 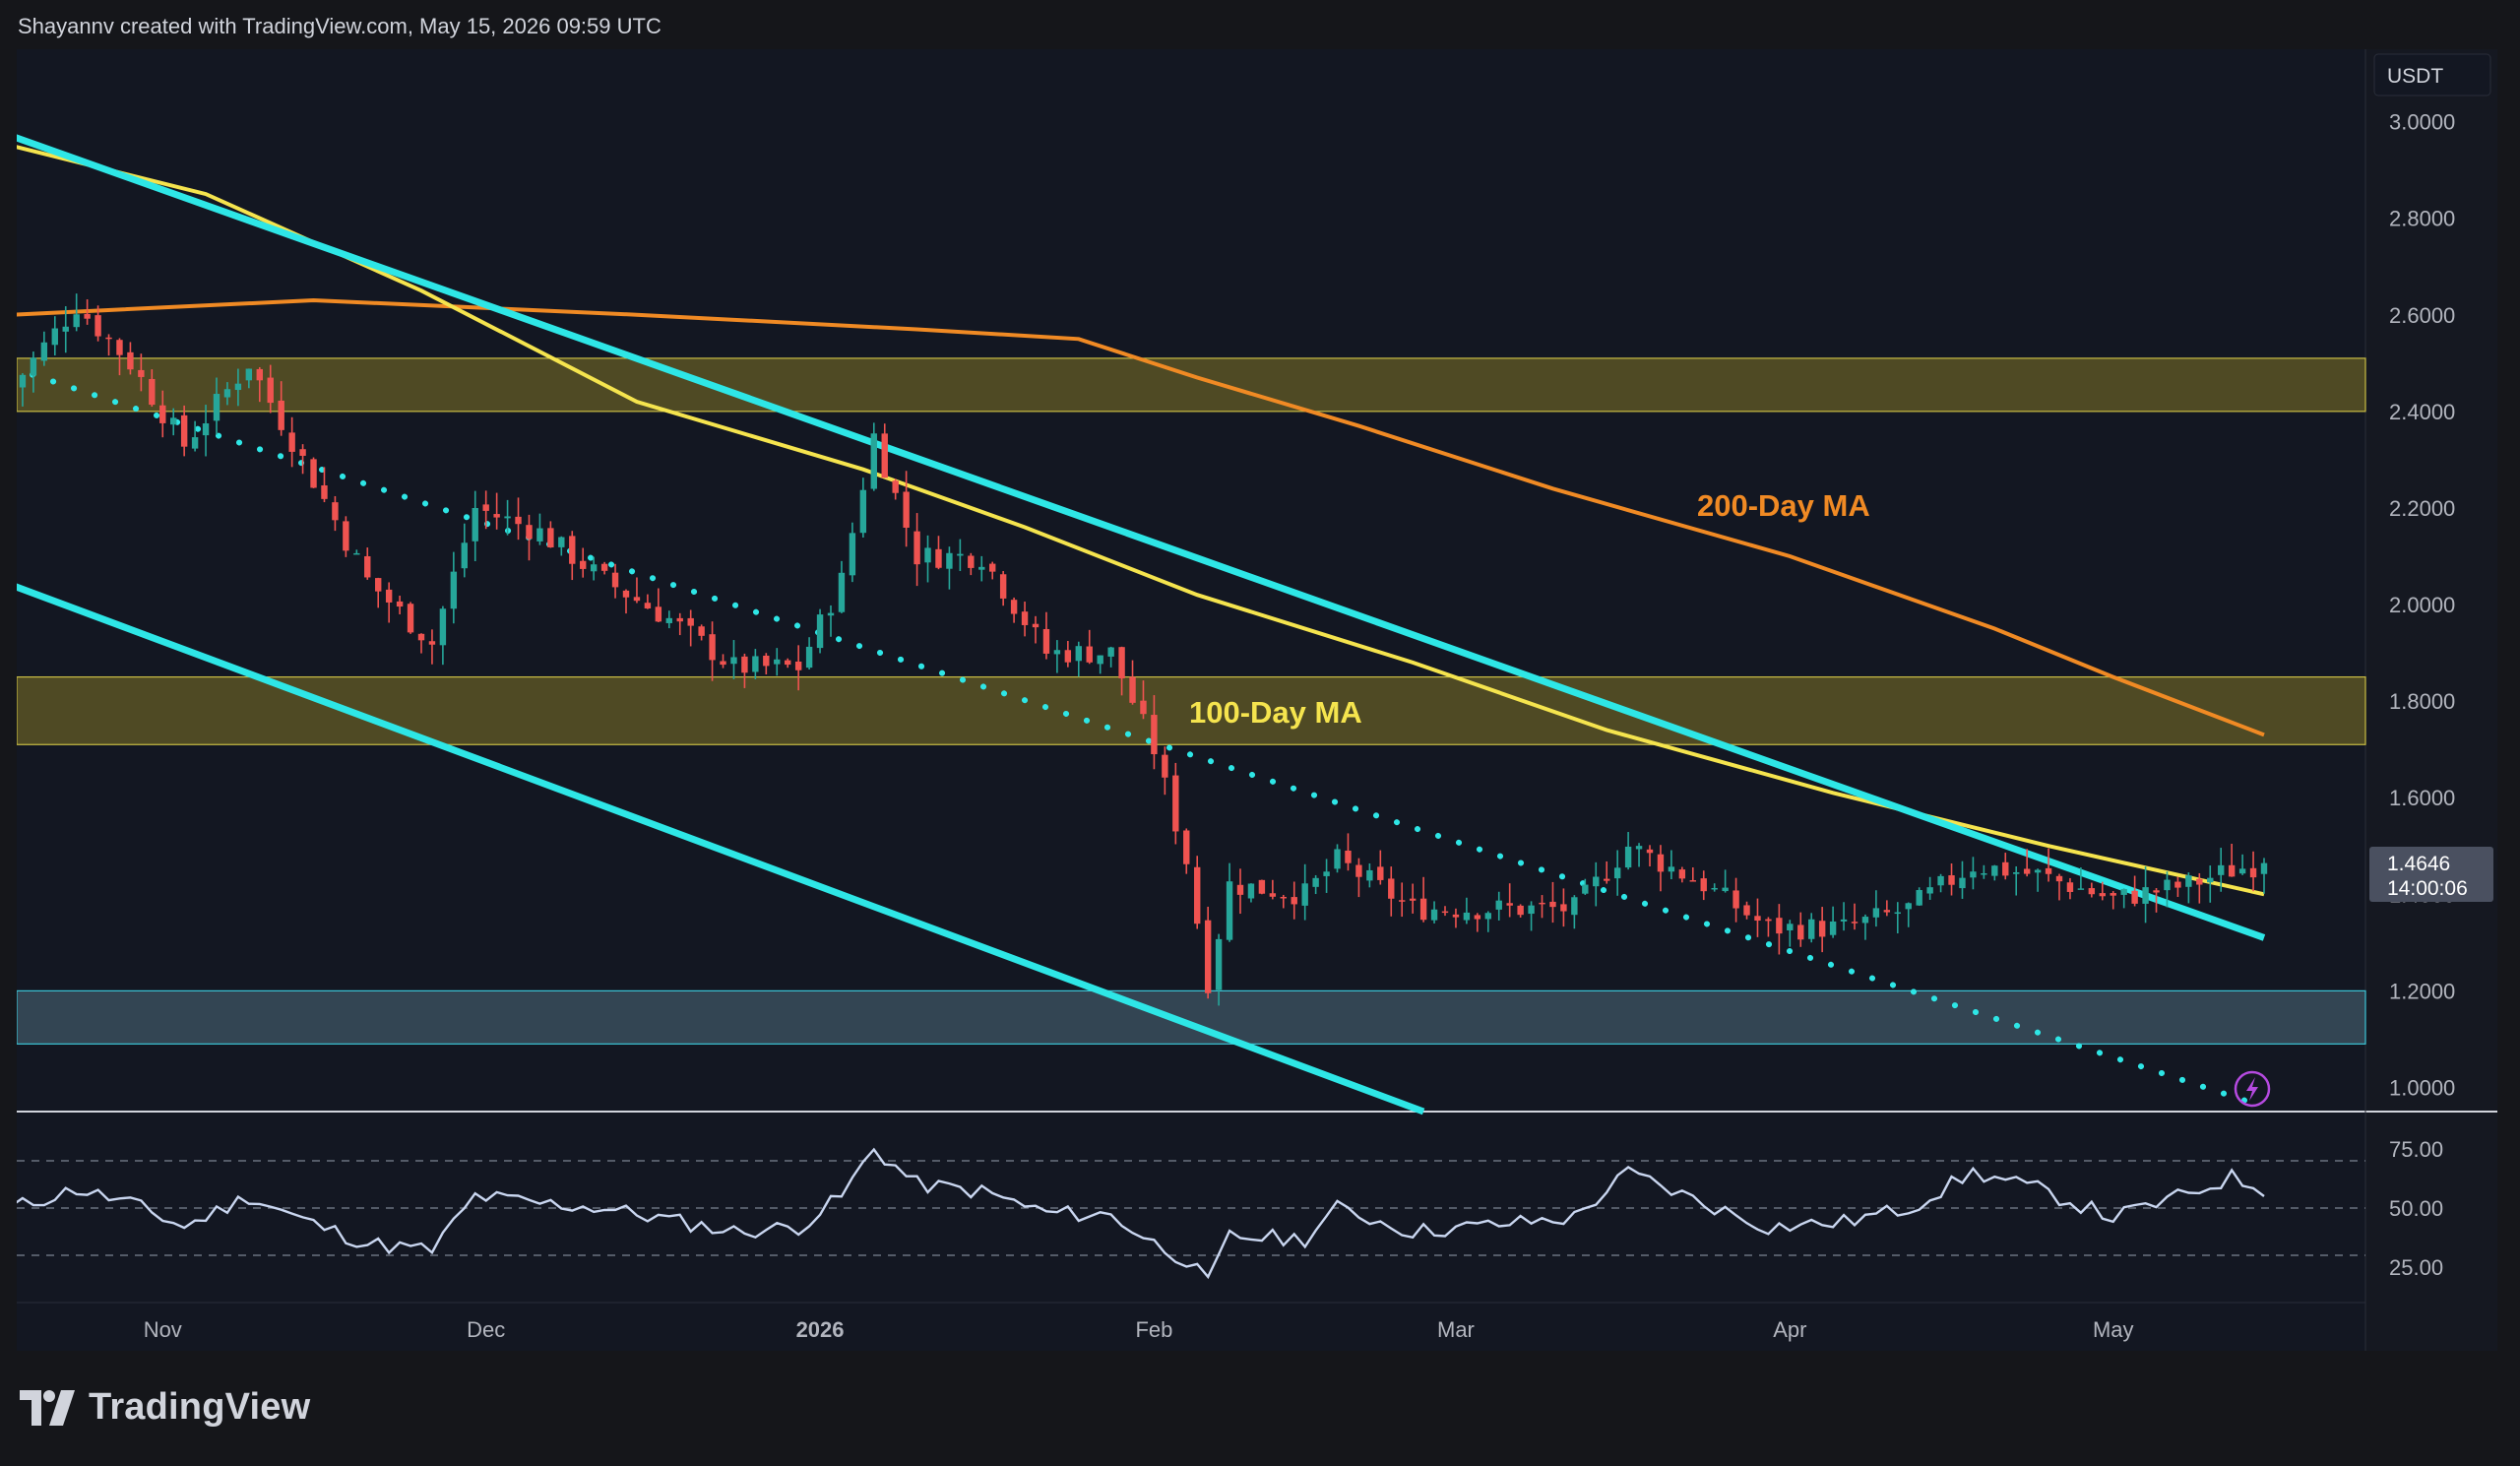 I want to click on price-tick-label: 3.0000, so click(x=2422, y=123).